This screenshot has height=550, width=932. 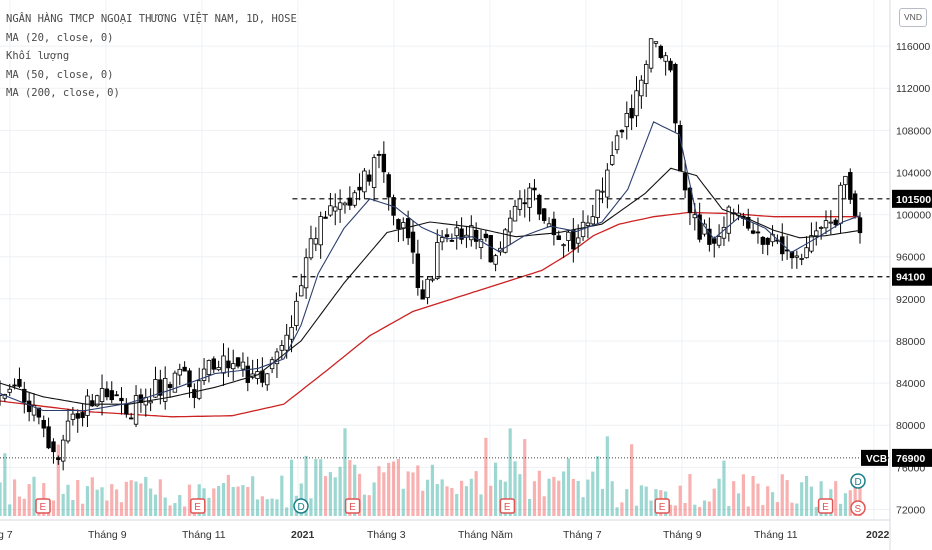 What do you see at coordinates (913, 89) in the screenshot?
I see `y-tick-label: 112000` at bounding box center [913, 89].